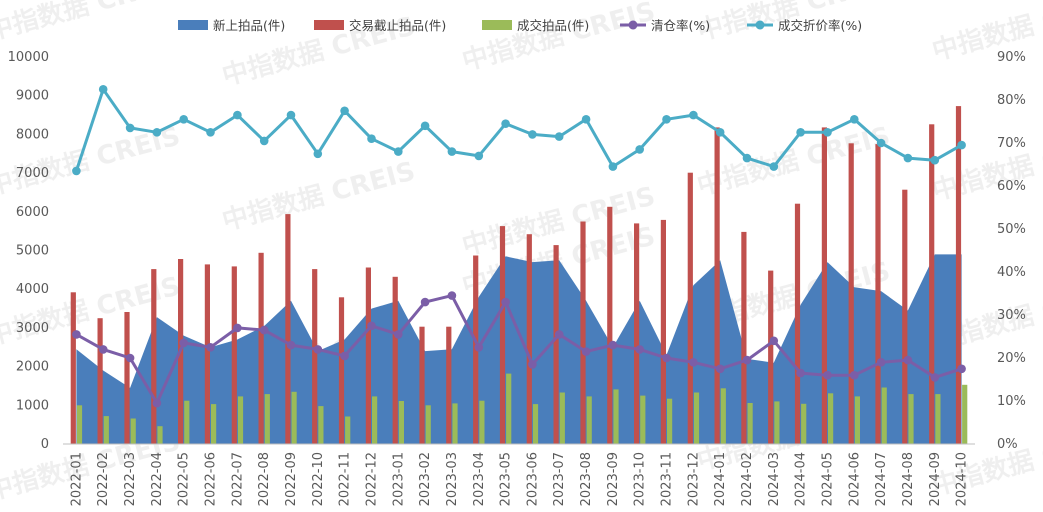 This screenshot has height=512, width=1043. Describe the element at coordinates (506, 479) in the screenshot. I see `x-tick-label: 2023-05` at that location.